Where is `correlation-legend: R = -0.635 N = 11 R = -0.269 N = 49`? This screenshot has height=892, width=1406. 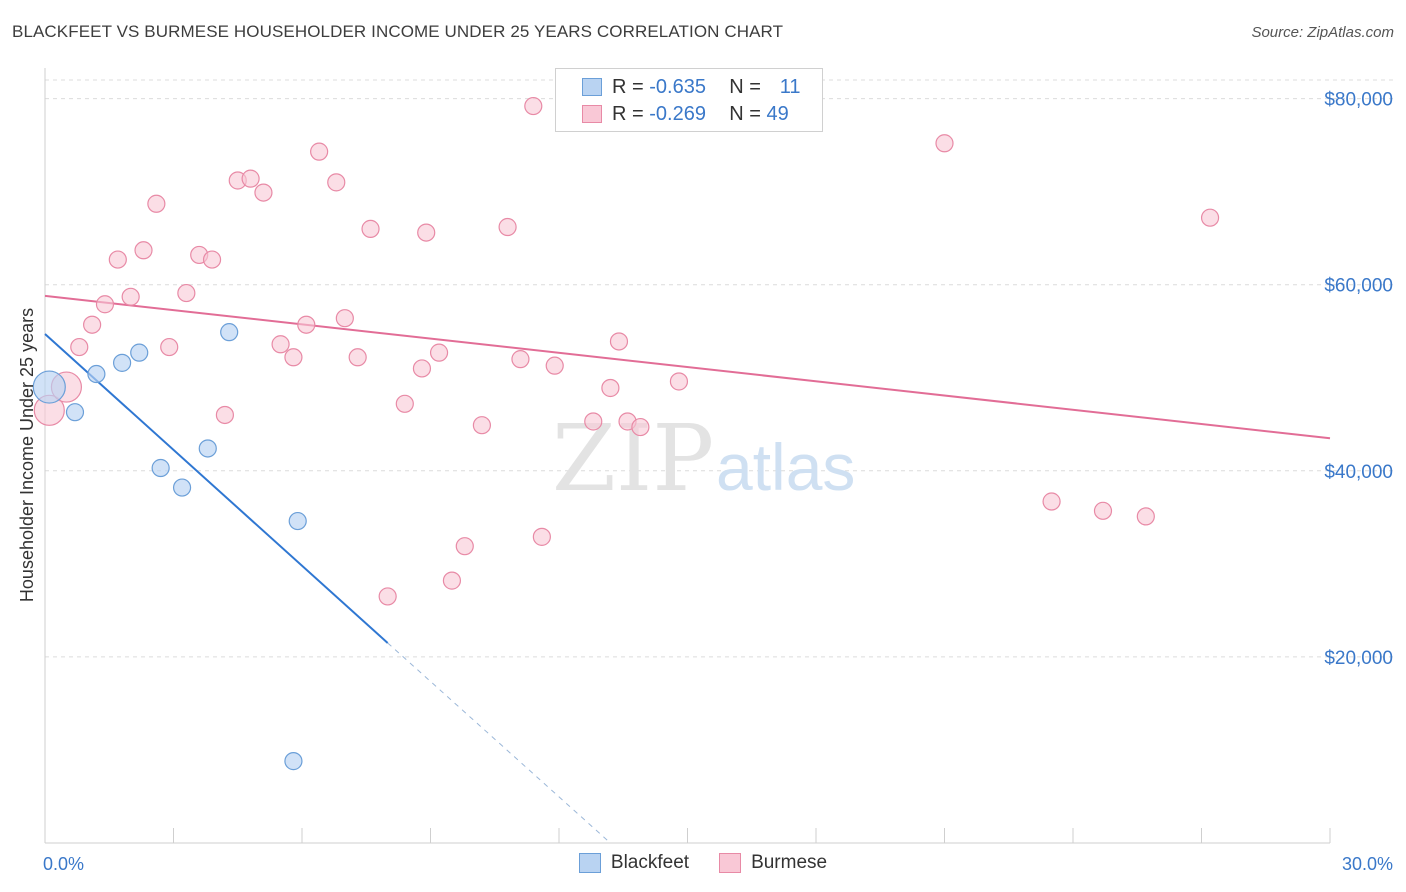
correlation-legend: R = -0.635 N = 11 R = -0.269 N = 49 is located at coordinates (689, 100).